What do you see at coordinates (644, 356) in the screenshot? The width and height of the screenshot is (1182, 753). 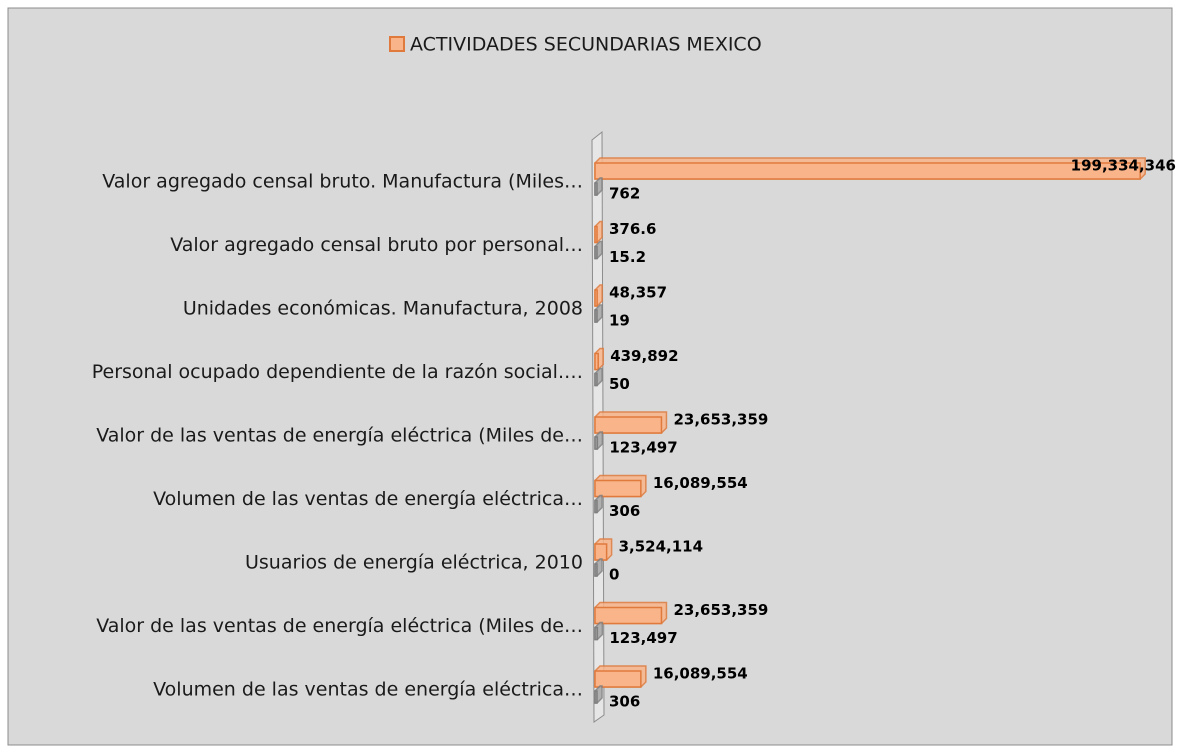 I see `data-label: 439,892` at bounding box center [644, 356].